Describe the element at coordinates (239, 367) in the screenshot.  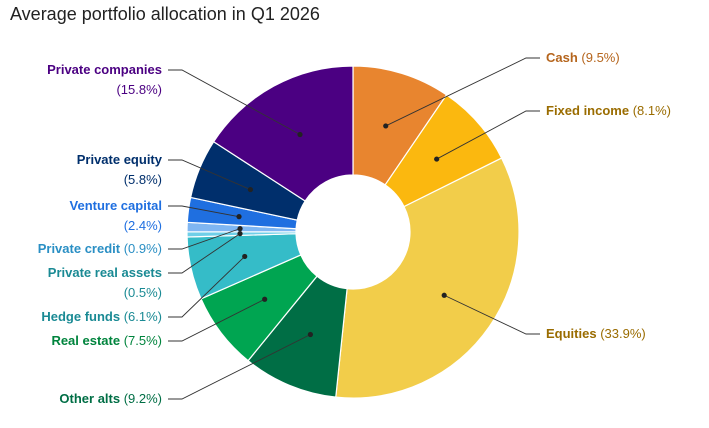
I see `leader-line-other-alts` at that location.